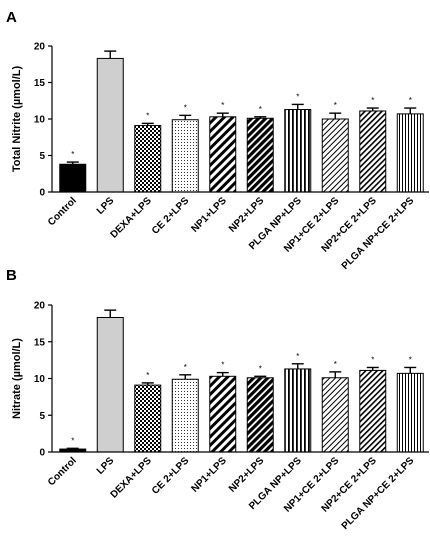 Image resolution: width=430 pixels, height=550 pixels. I want to click on bar-control, so click(73, 178).